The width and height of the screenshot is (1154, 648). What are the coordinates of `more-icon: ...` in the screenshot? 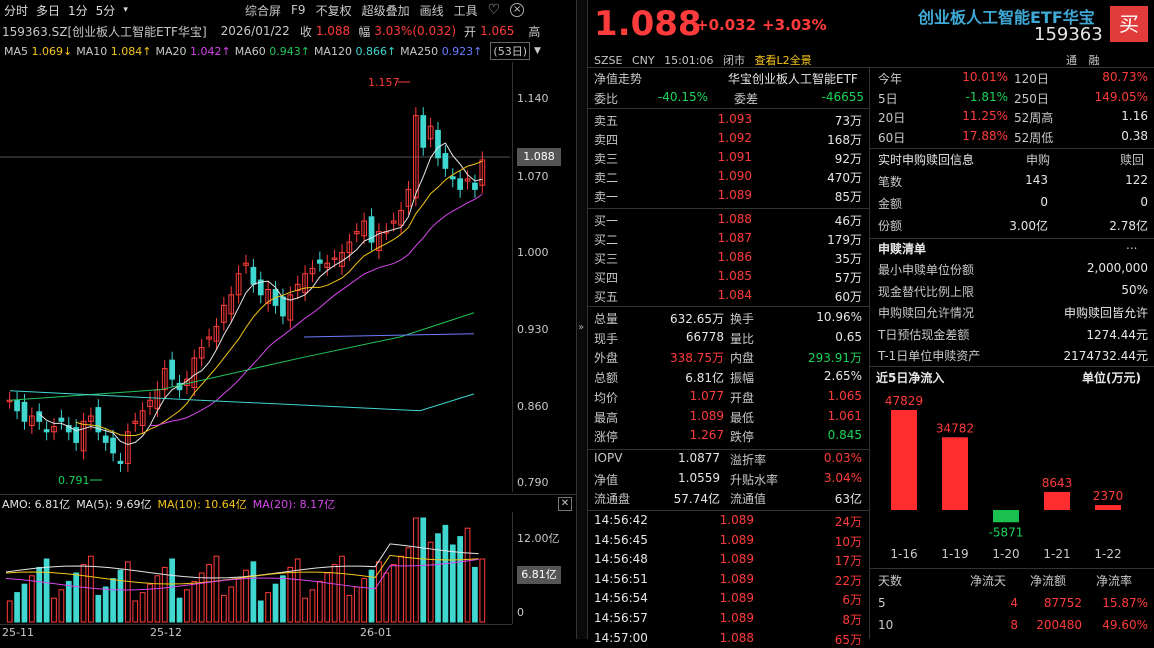 It's located at (1131, 245).